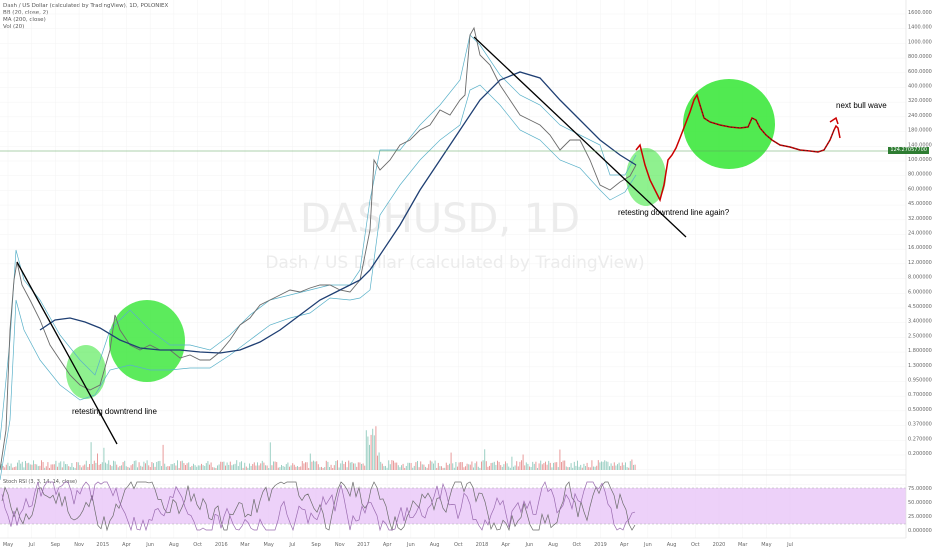  I want to click on time-tick-label: Sep, so click(55, 545).